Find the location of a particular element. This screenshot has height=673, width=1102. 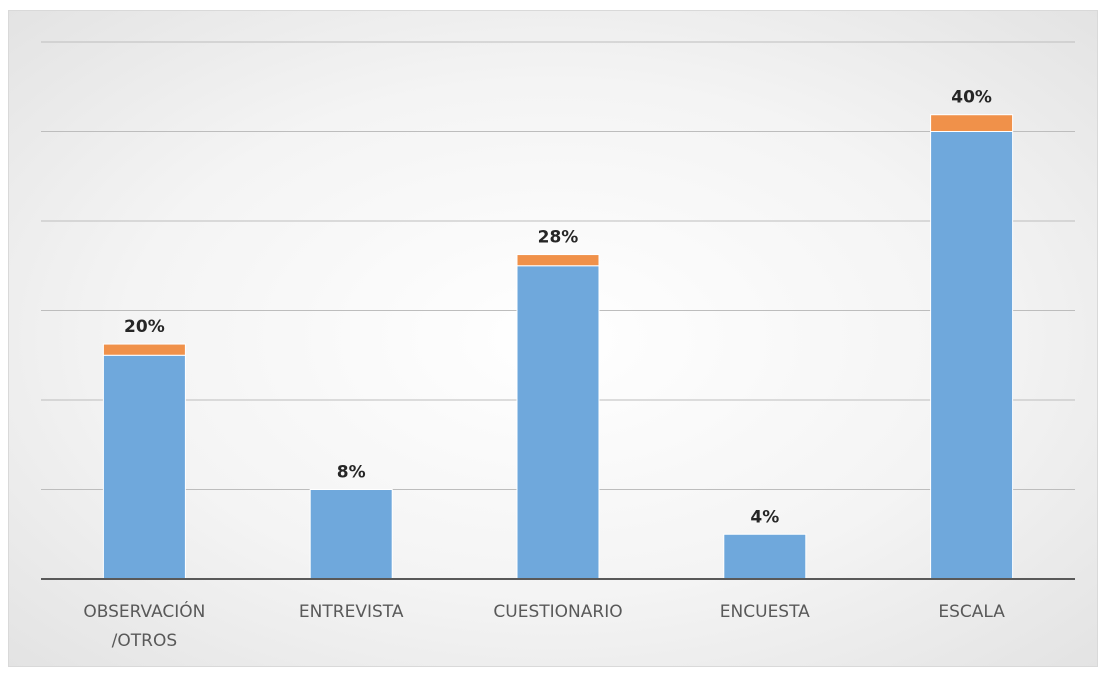

category-label: /OTROS is located at coordinates (144, 641).